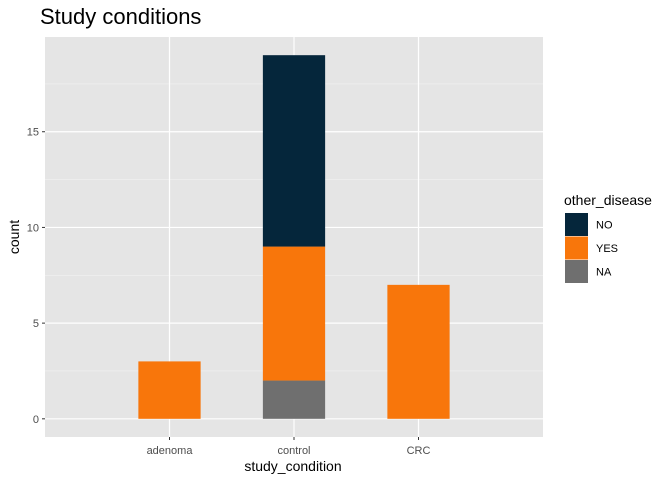 This screenshot has height=480, width=672. I want to click on y-tick-label: 15, so click(33, 133).